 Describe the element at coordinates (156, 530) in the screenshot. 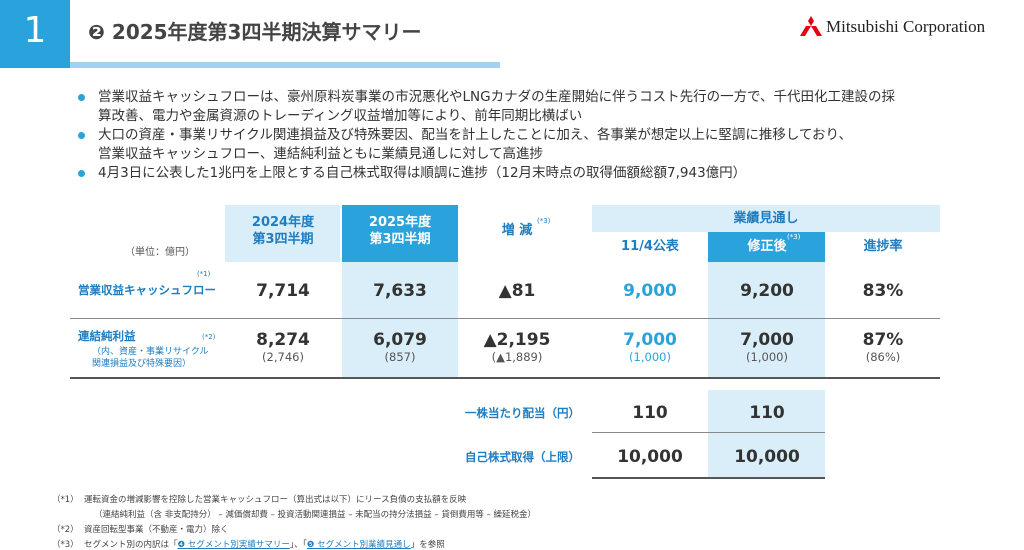

I see `footnote-text: 資産回転型事業（不動産・電力）除く` at that location.